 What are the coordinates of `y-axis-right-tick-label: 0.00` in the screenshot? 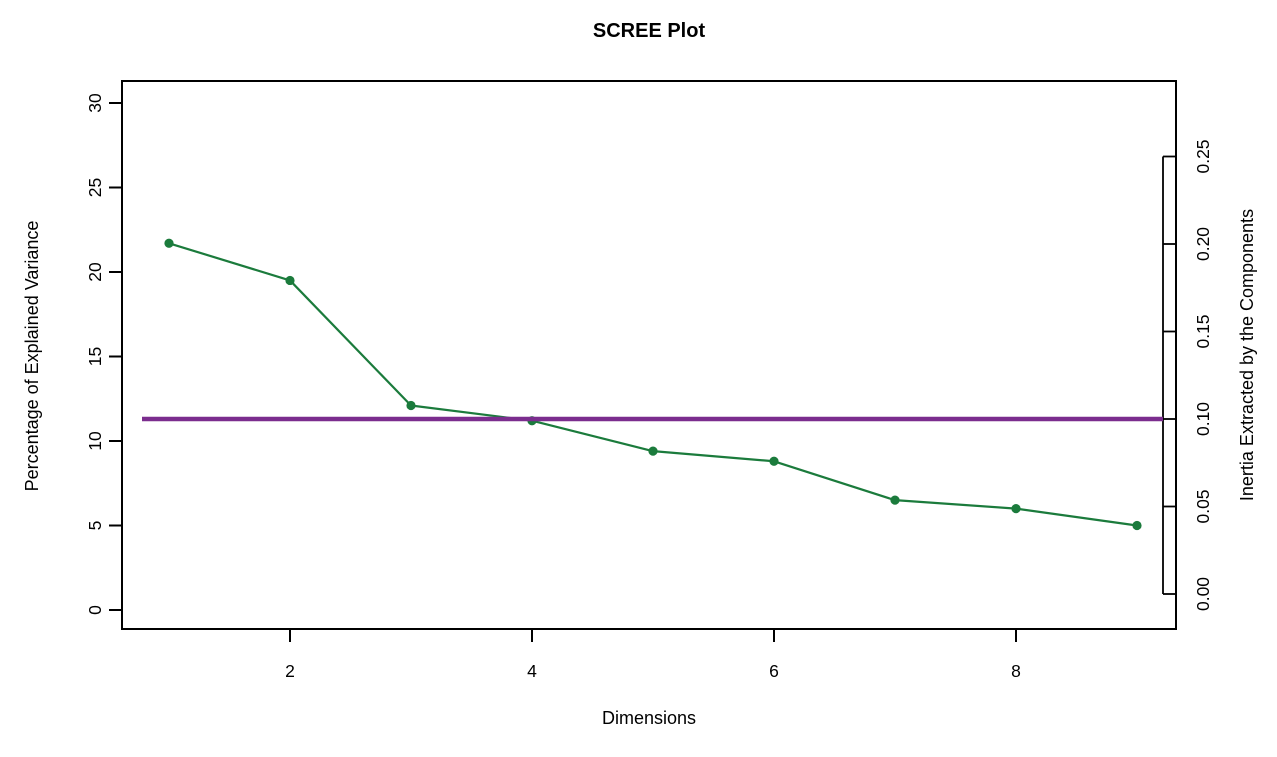 It's located at (1203, 594).